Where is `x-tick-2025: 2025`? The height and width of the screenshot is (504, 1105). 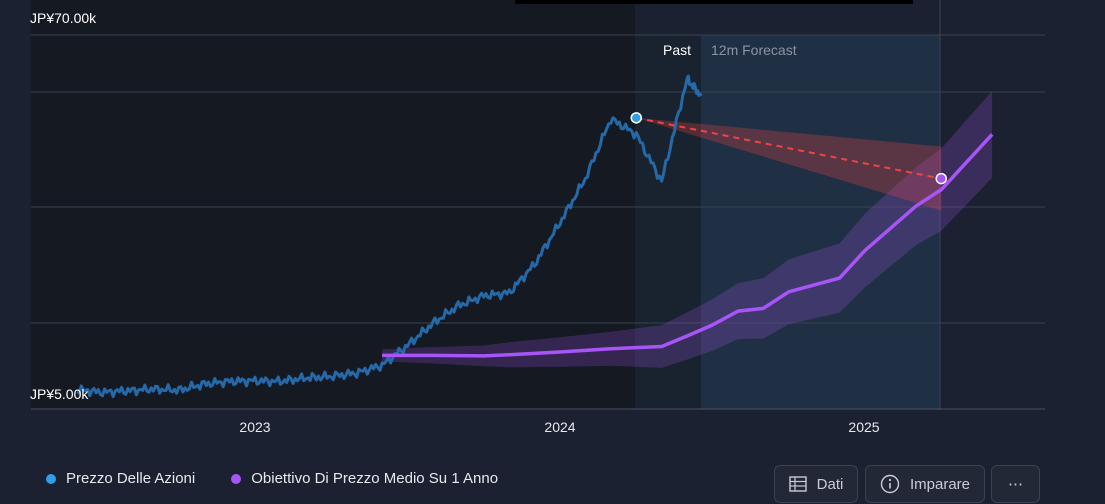 x-tick-2025: 2025 is located at coordinates (863, 427).